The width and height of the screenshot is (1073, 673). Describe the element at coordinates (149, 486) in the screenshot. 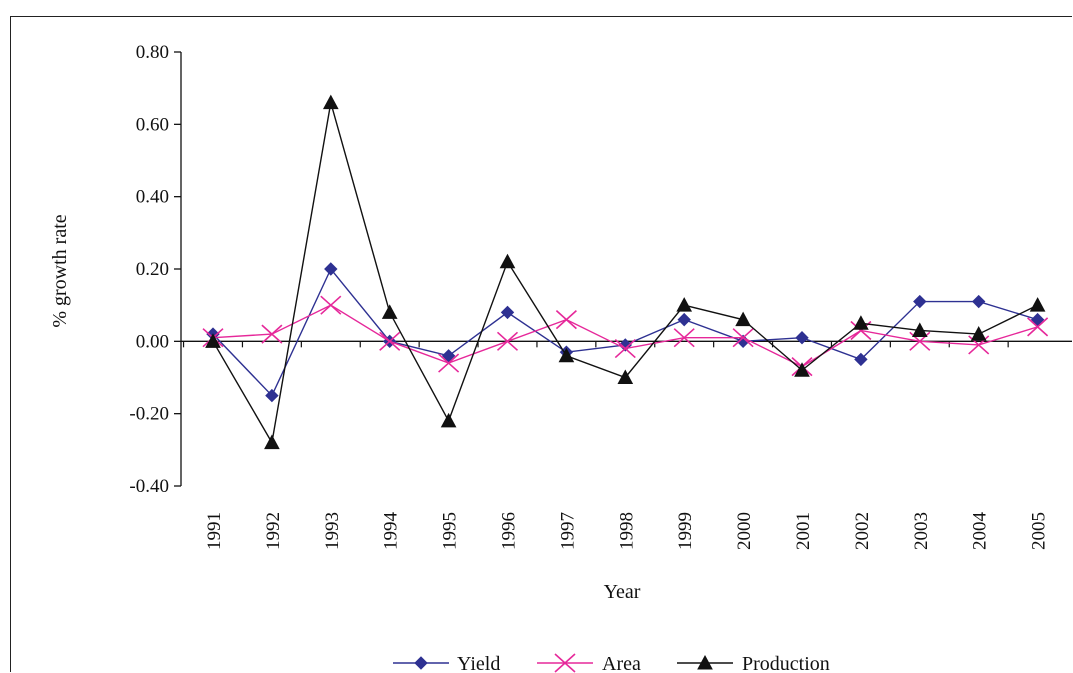

I see `y-tick-label: -0.40` at that location.